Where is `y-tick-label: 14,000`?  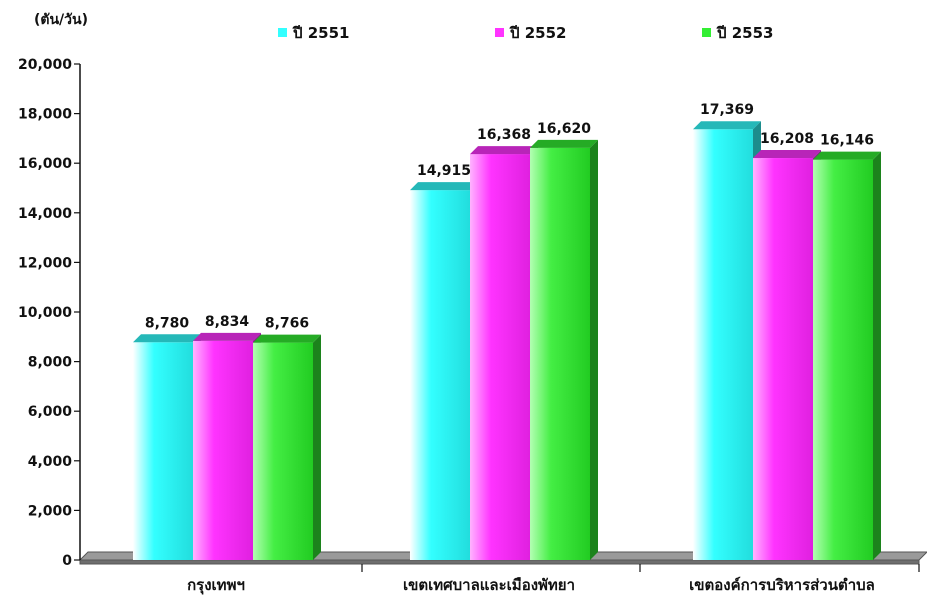
y-tick-label: 14,000 is located at coordinates (45, 214).